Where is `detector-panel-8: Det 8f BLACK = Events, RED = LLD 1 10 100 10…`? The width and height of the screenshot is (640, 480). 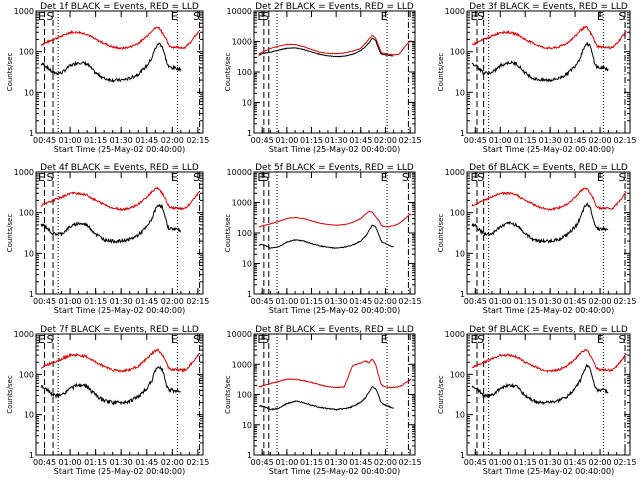
detector-panel-8: Det 8f BLACK = Events, RED = LLD 1 10 100 10… is located at coordinates (323, 400).